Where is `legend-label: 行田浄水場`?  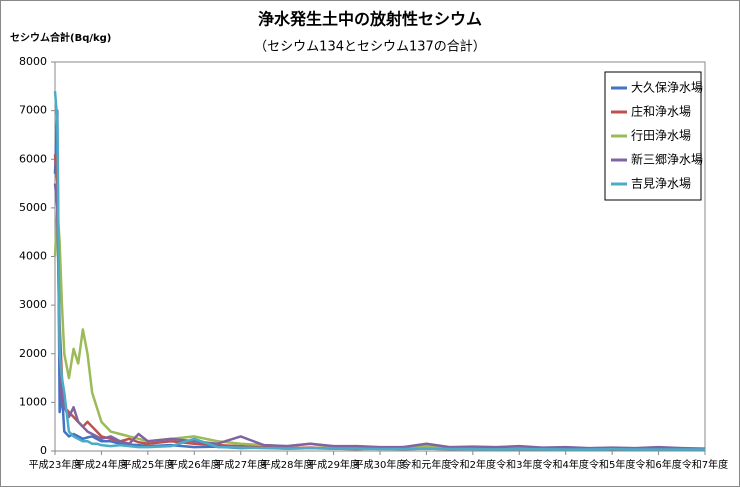 legend-label: 行田浄水場 is located at coordinates (661, 136).